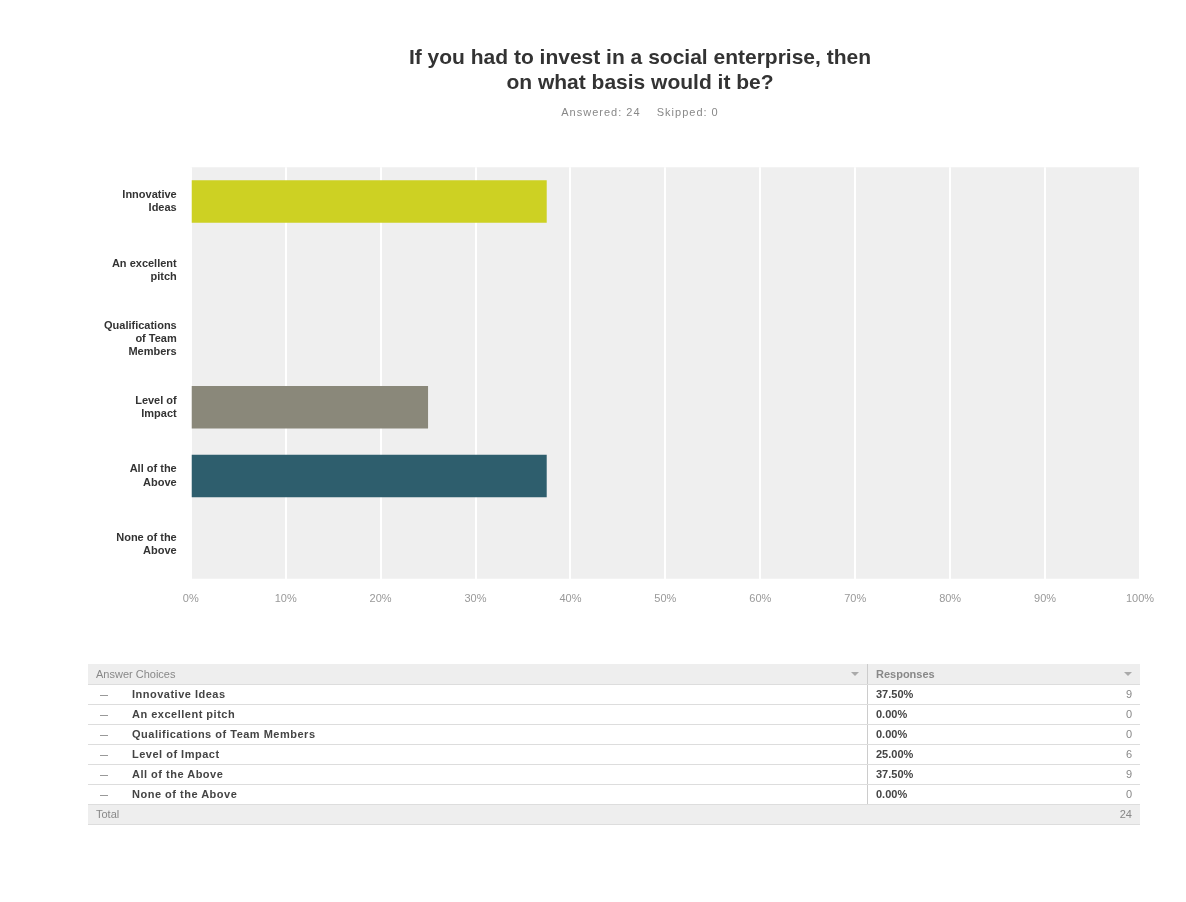 This screenshot has width=1186, height=902. I want to click on text: Responses, so click(1003, 674).